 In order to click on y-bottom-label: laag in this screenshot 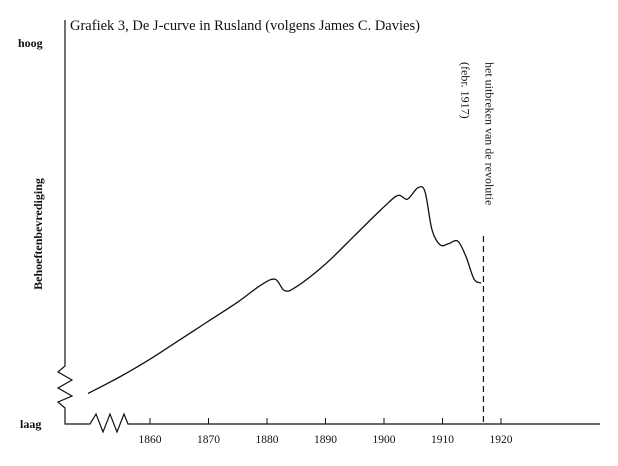, I will do `click(30, 424)`.